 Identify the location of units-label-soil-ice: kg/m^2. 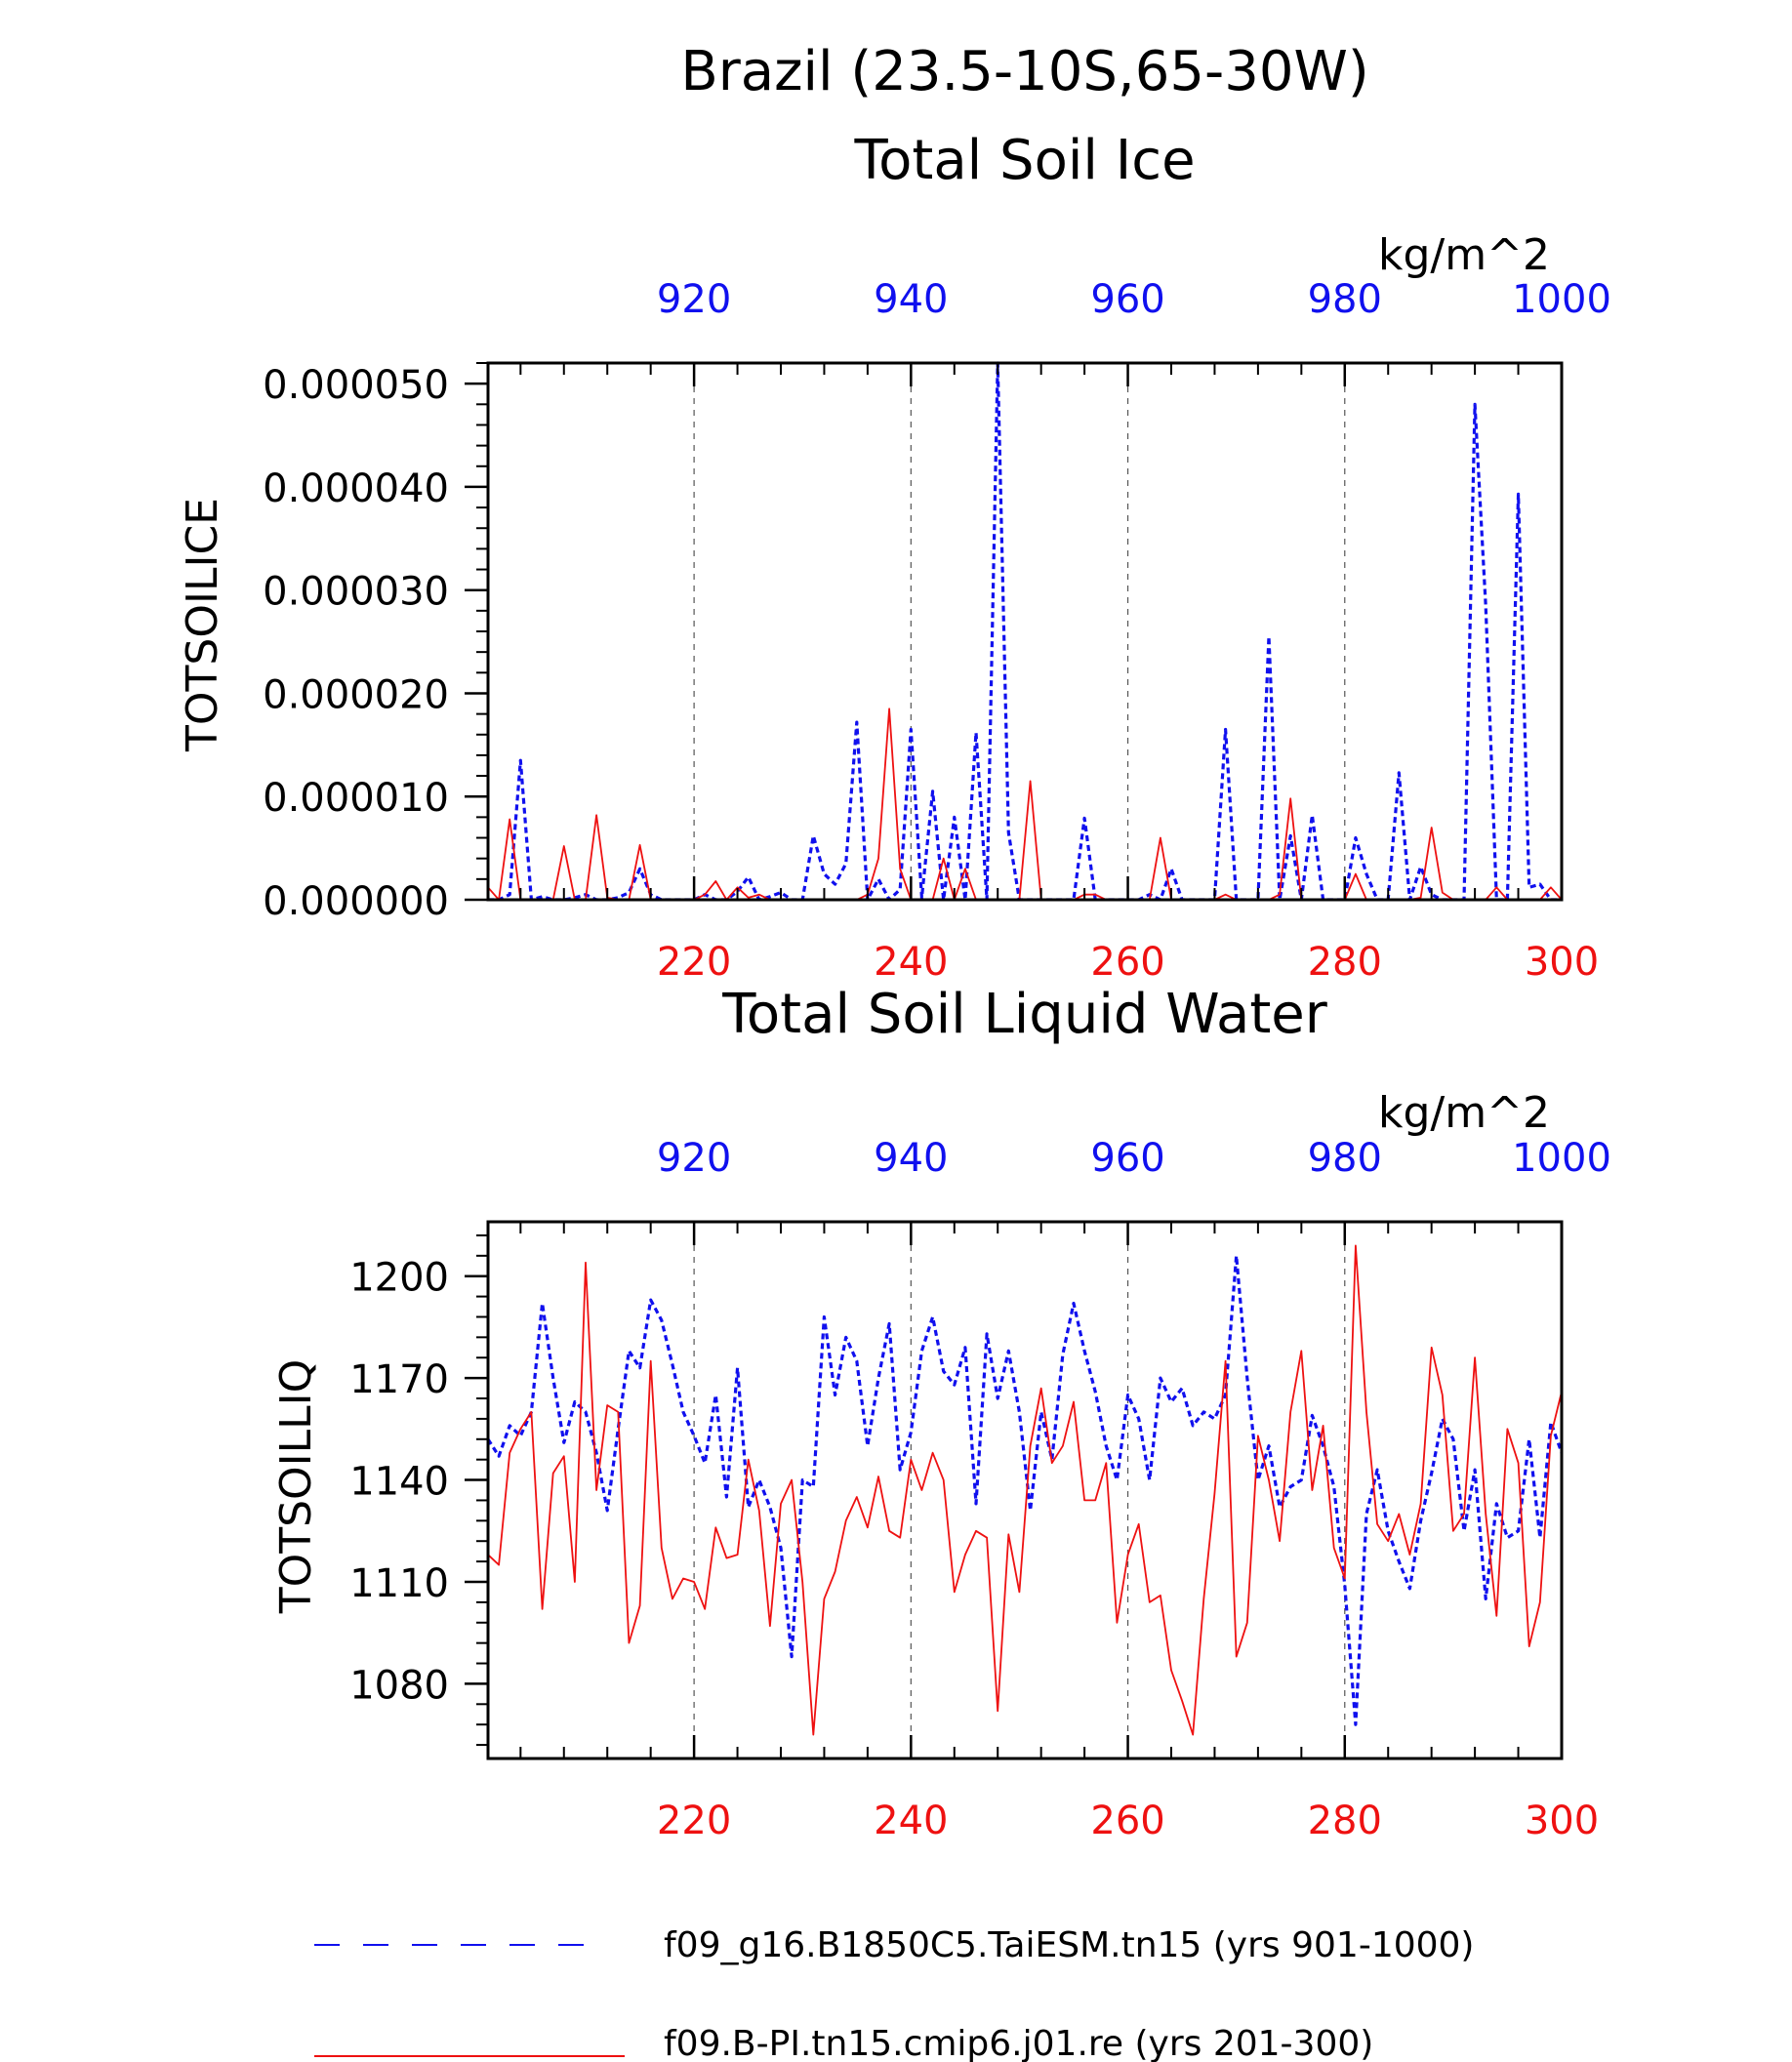
(1464, 255).